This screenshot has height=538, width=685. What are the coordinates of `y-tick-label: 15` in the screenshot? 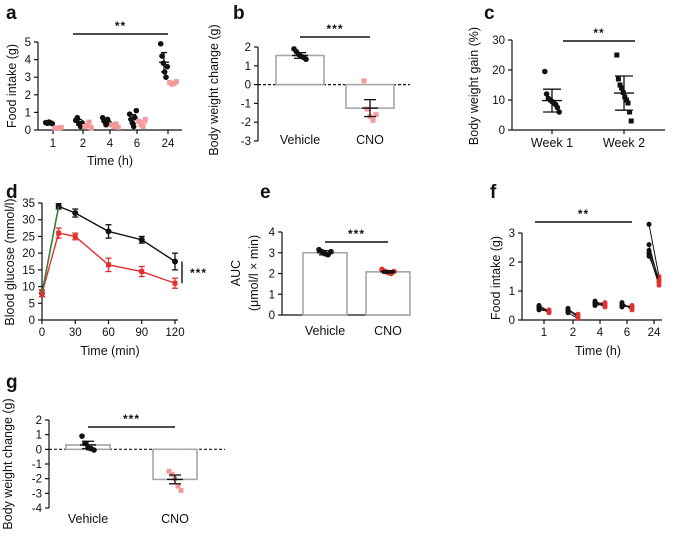 It's located at (28, 271).